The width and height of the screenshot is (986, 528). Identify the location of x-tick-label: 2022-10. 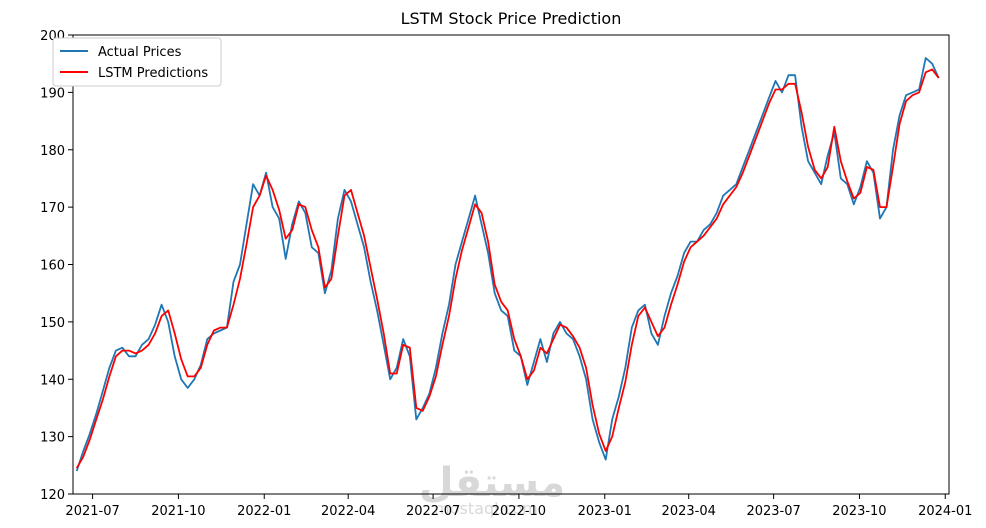
(519, 511).